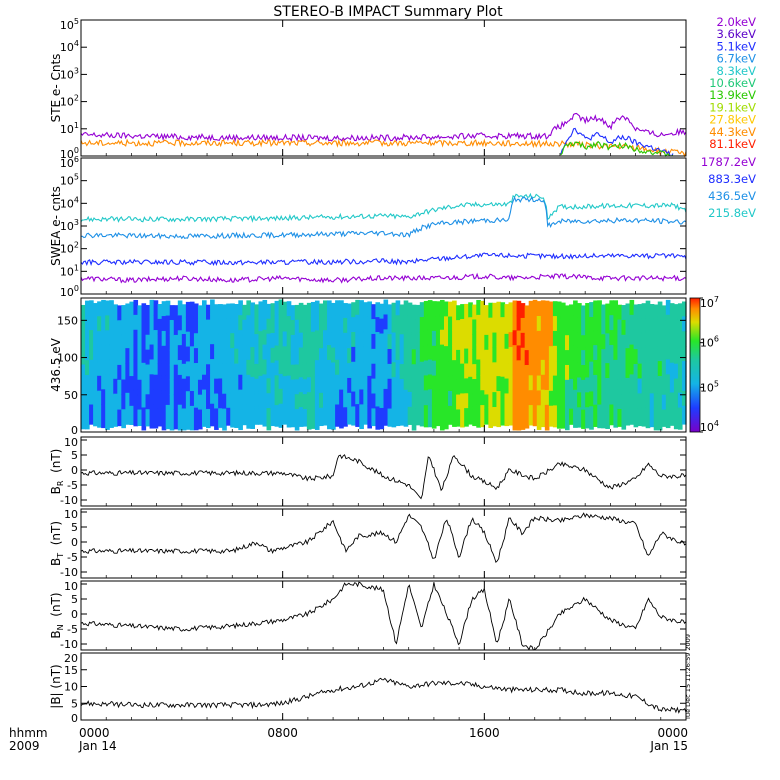 This screenshot has height=780, width=780. Describe the element at coordinates (732, 144) in the screenshot. I see `legend-entry: 81.1keV` at that location.